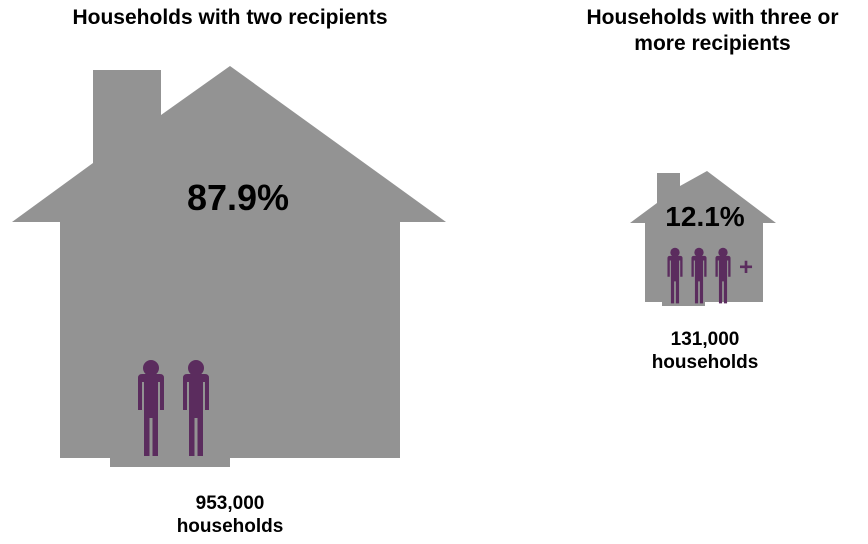 The height and width of the screenshot is (544, 868). Describe the element at coordinates (230, 526) in the screenshot. I see `two-recipients-unit: households` at that location.